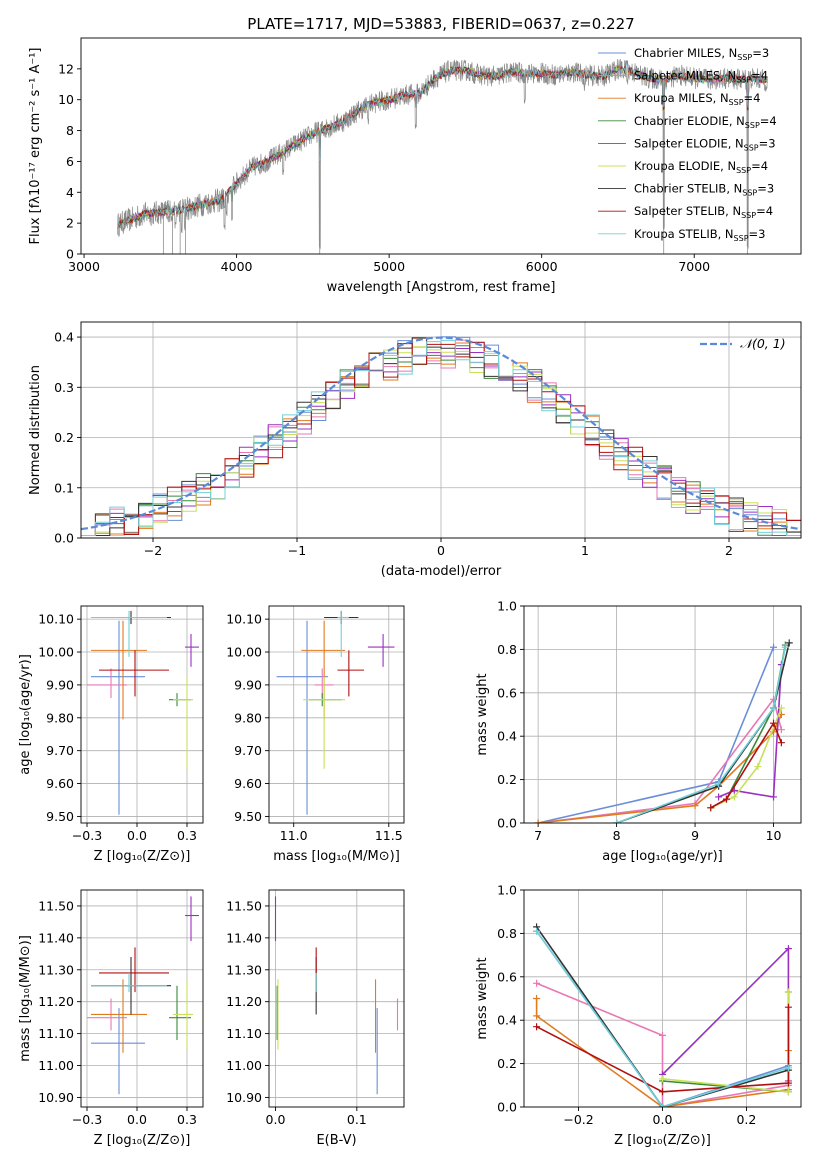  What do you see at coordinates (705, 144) in the screenshot?
I see `legend-label: Salpeter ELODIE, NSSP=3` at bounding box center [705, 144].